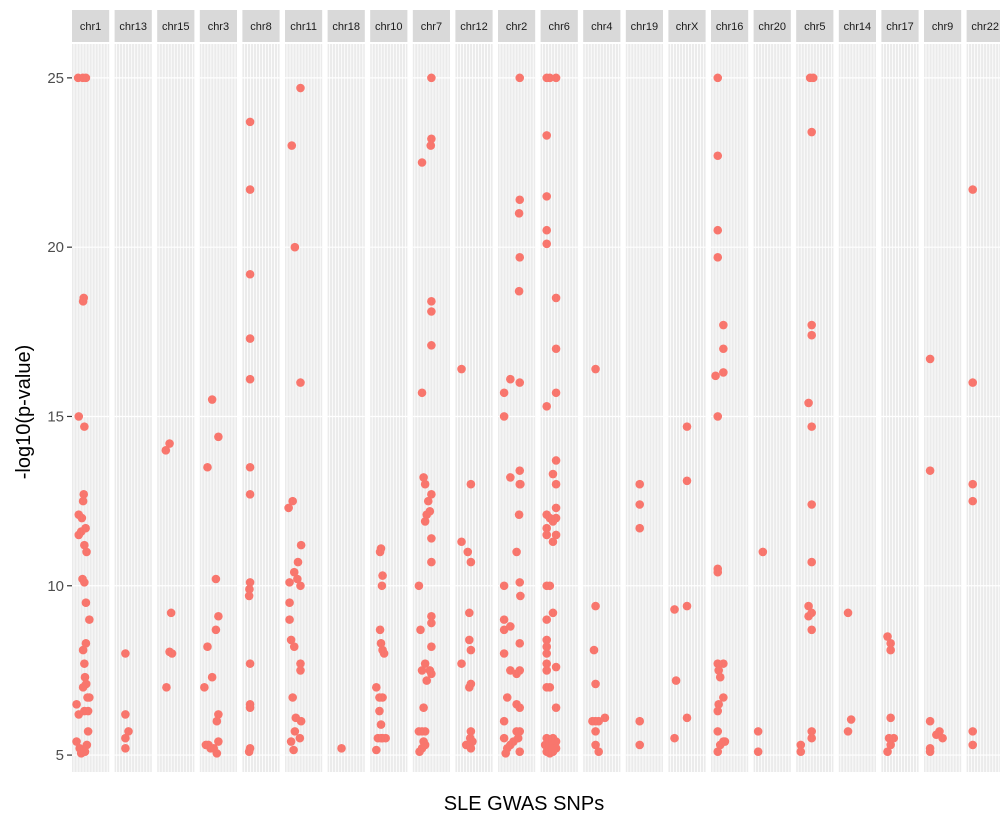 Image resolution: width=1000 pixels, height=822 pixels. What do you see at coordinates (558, 27) in the screenshot?
I see `facet-strip-label: chr6` at bounding box center [558, 27].